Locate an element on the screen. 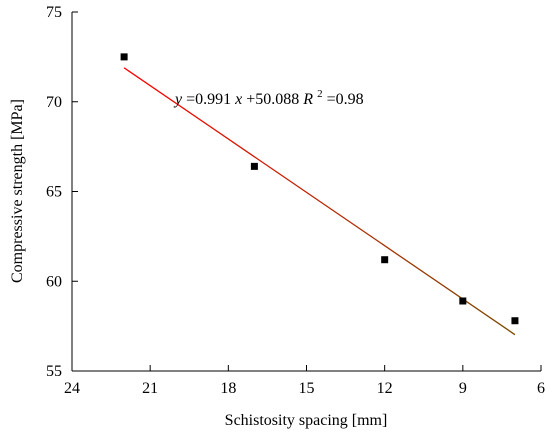  r-superscript: 2 is located at coordinates (320, 94).